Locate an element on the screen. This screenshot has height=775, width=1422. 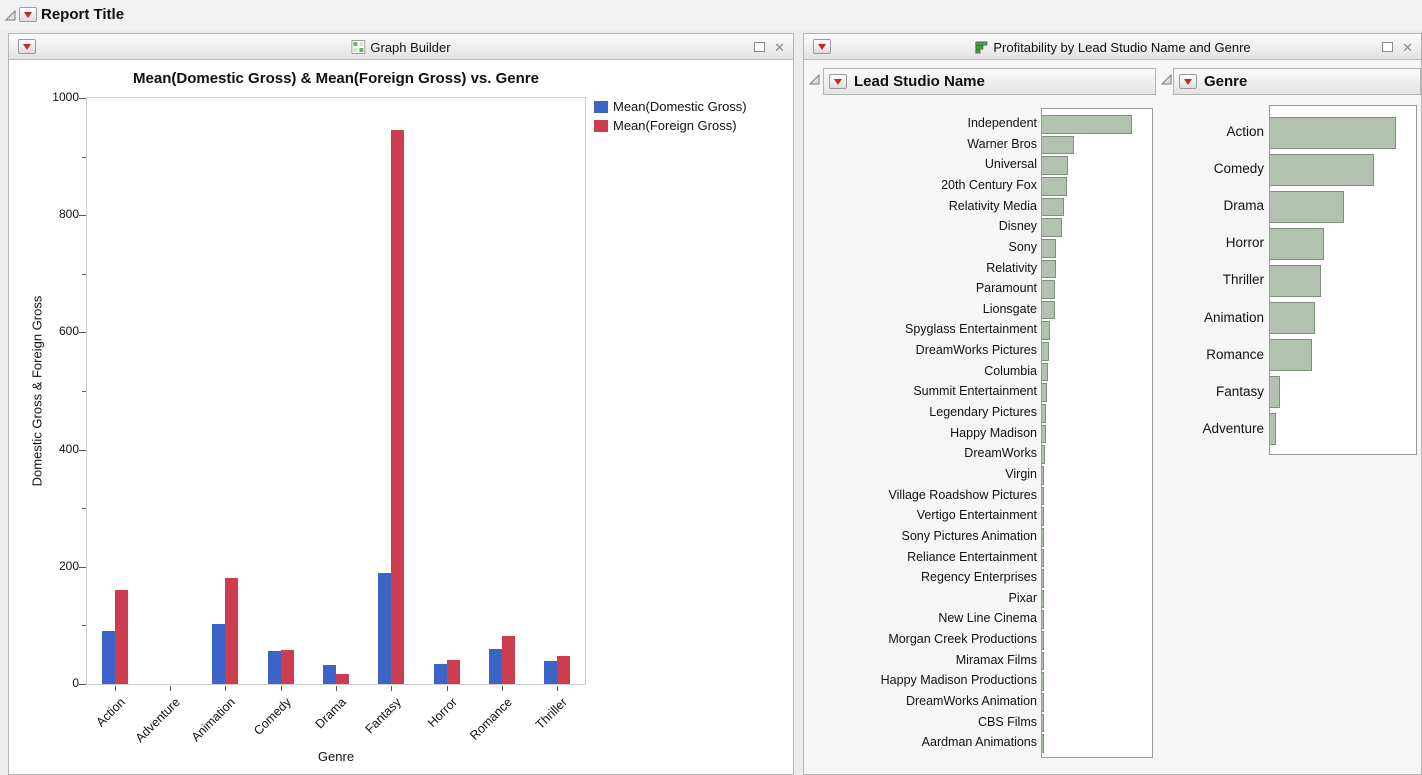
studio-bar-dreamworks-pictures is located at coordinates (1045, 351).